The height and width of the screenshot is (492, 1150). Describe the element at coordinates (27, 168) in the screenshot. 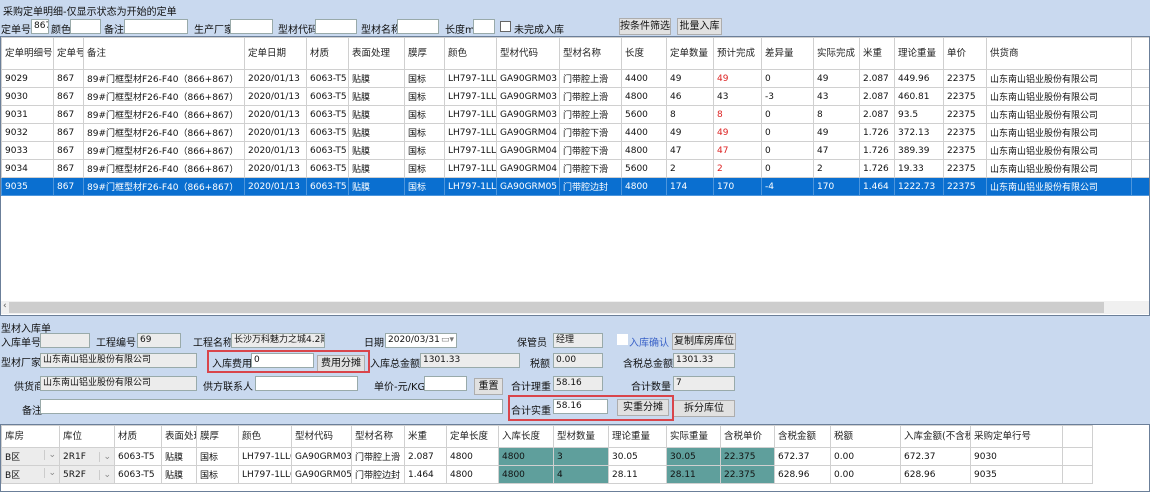

I see `table-cell: 9034` at that location.